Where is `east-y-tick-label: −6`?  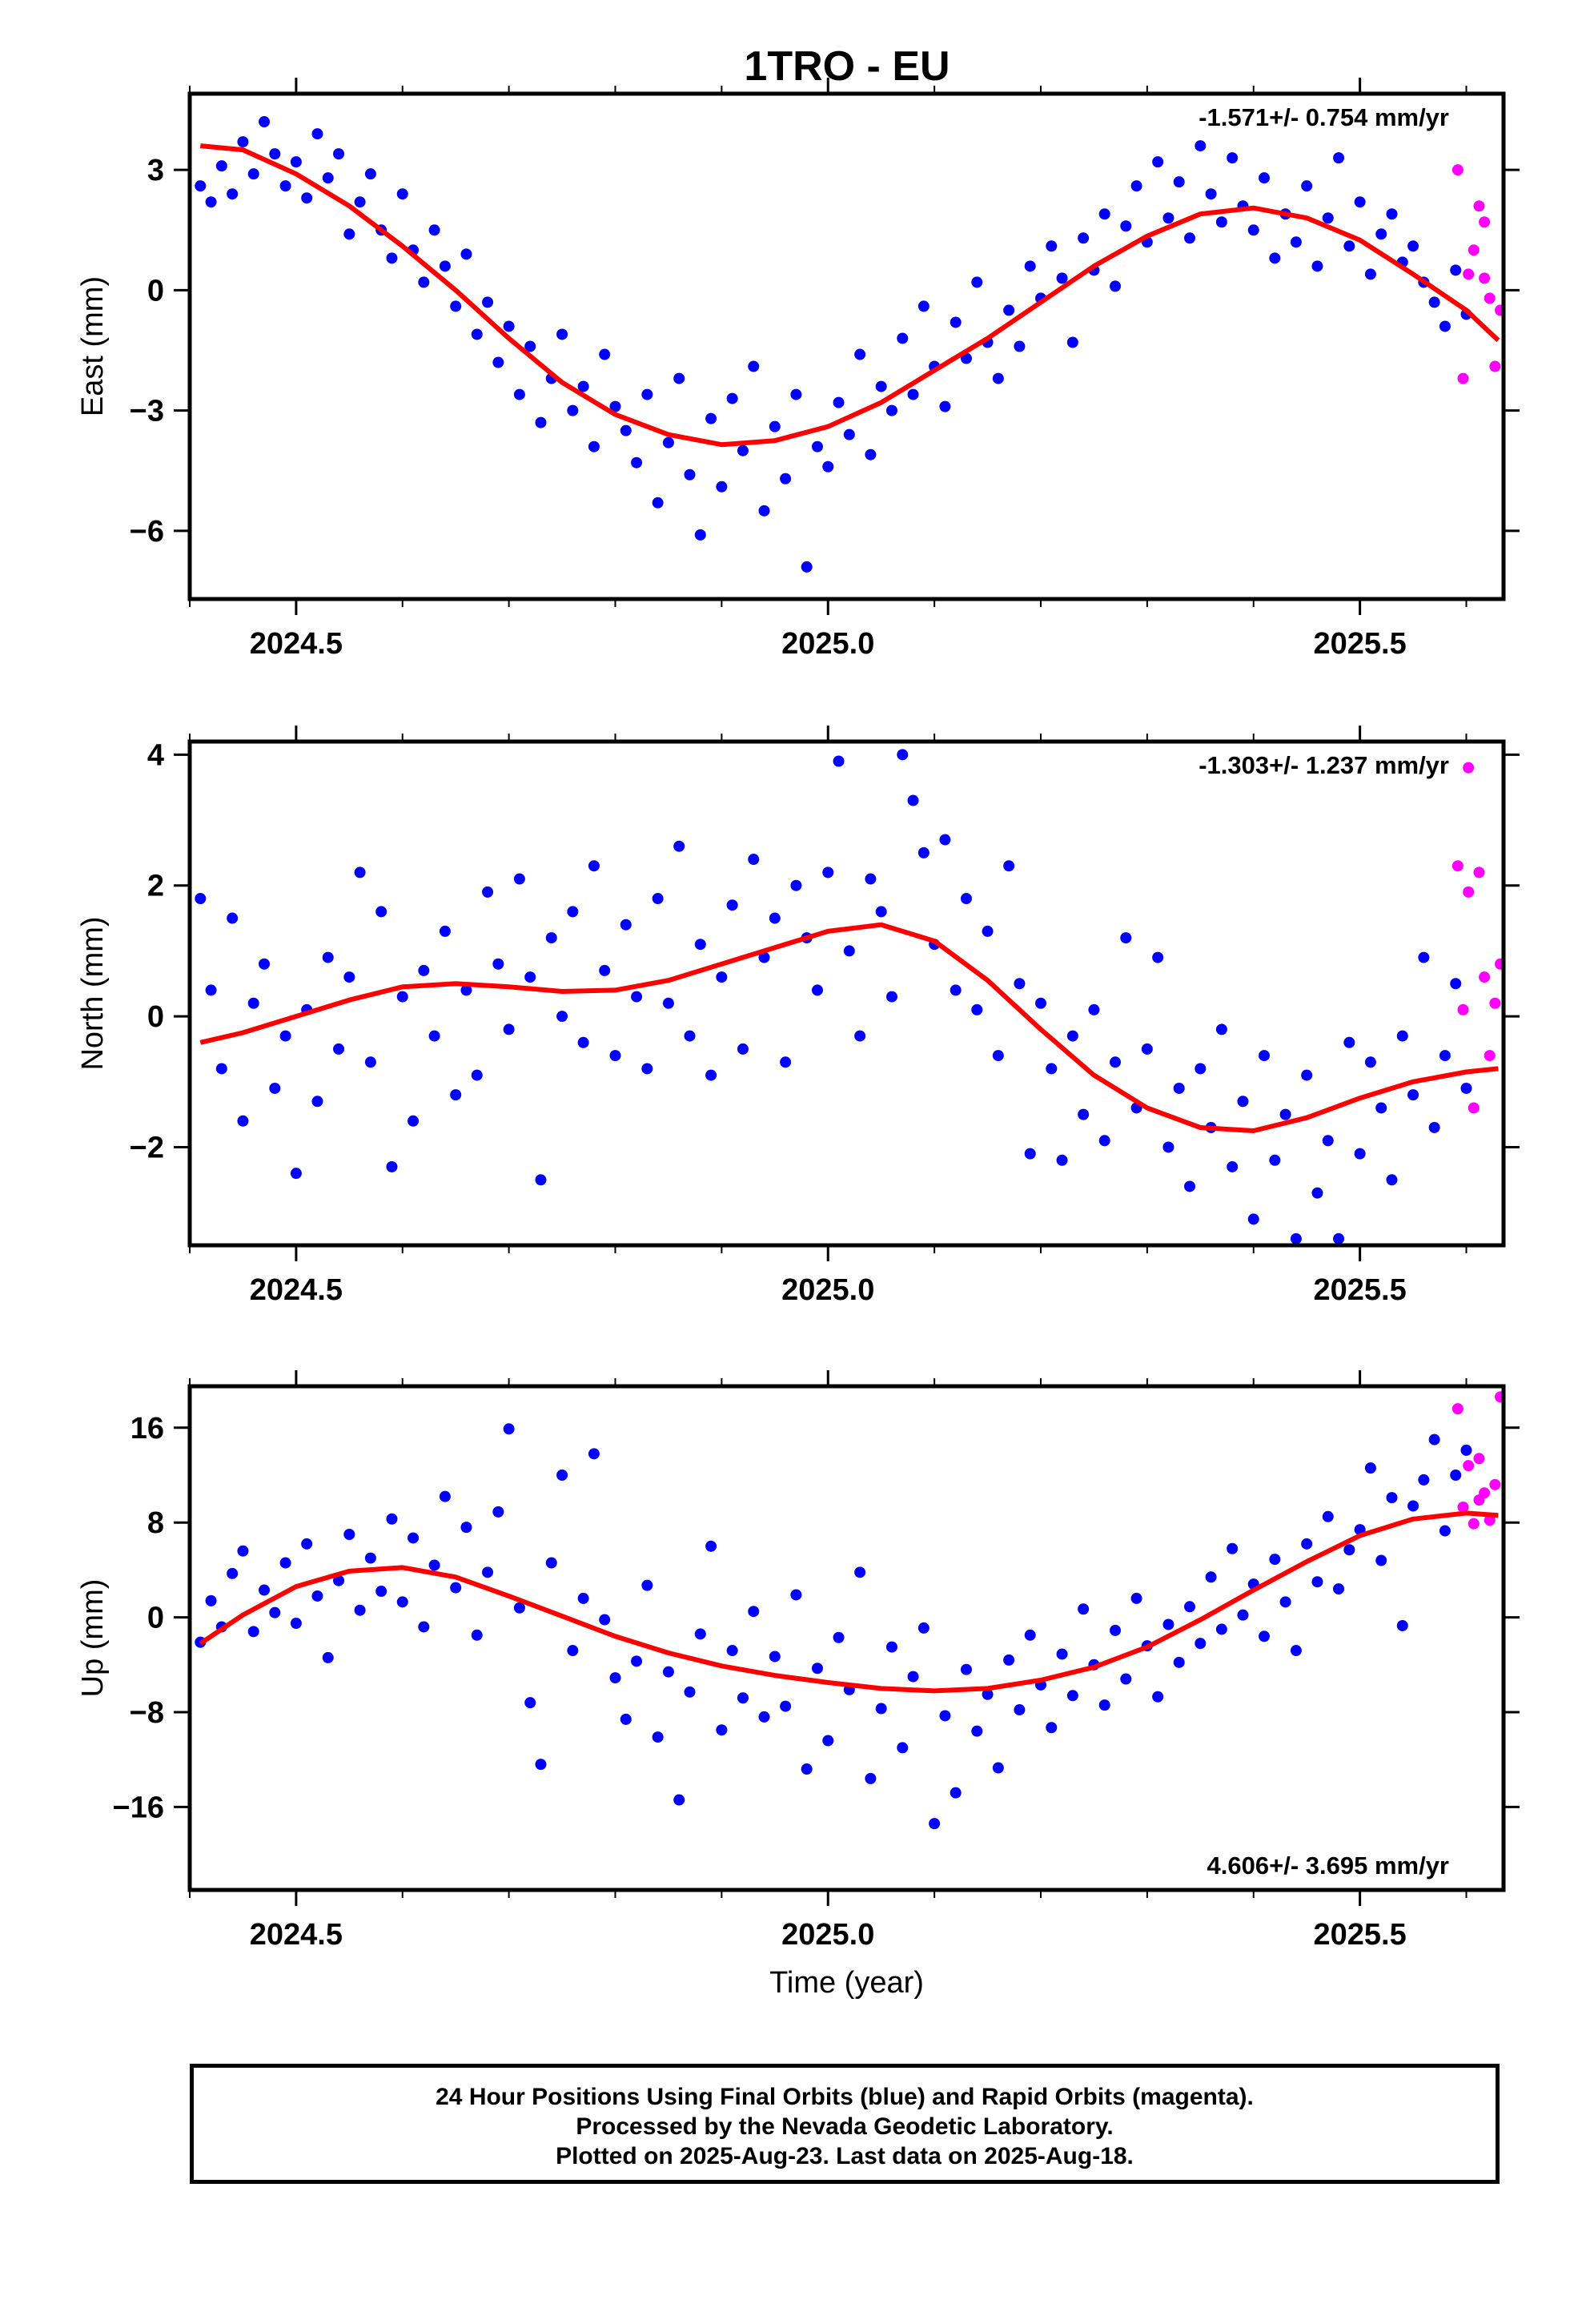
east-y-tick-label: −6 is located at coordinates (147, 532).